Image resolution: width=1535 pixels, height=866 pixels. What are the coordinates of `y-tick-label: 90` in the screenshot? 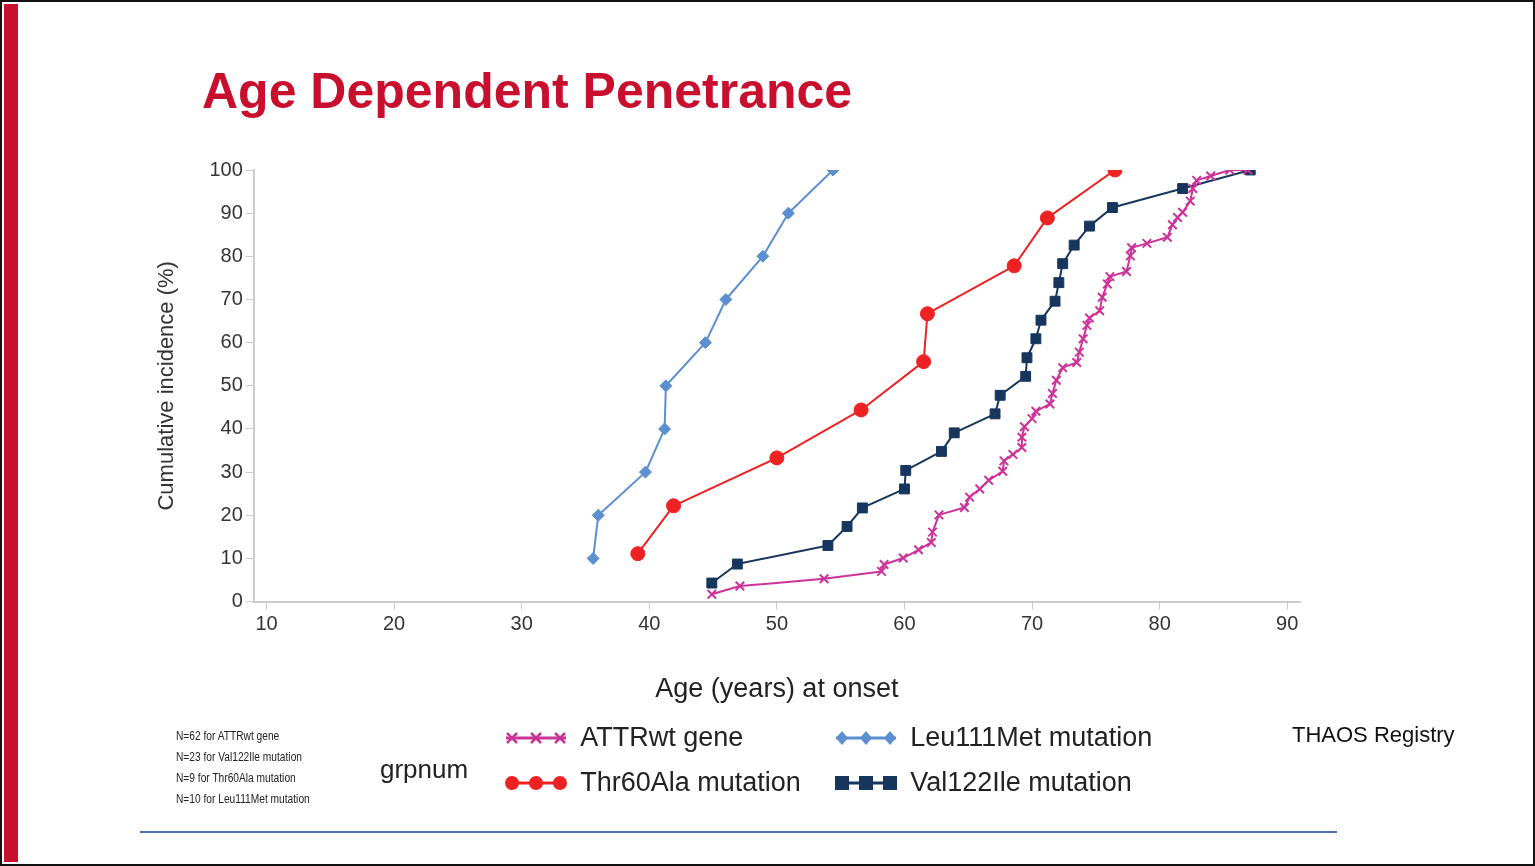 It's located at (231, 211).